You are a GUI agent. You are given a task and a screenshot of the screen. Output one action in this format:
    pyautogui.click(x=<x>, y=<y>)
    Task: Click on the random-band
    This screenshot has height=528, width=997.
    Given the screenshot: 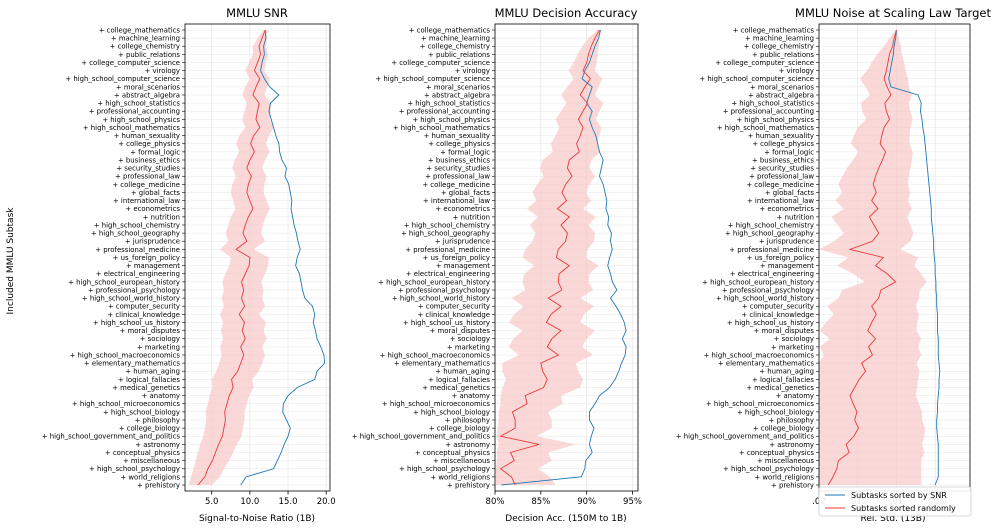 What is the action you would take?
    pyautogui.click(x=873, y=257)
    